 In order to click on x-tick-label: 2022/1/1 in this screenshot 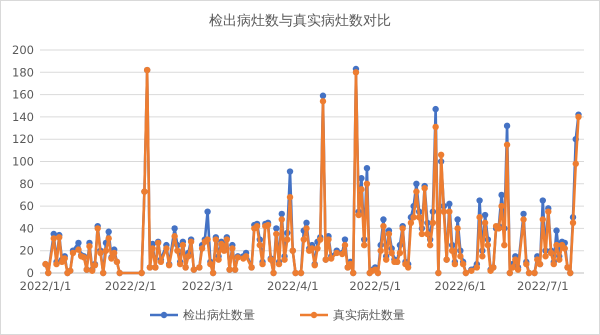, I will do `click(46, 286)`.